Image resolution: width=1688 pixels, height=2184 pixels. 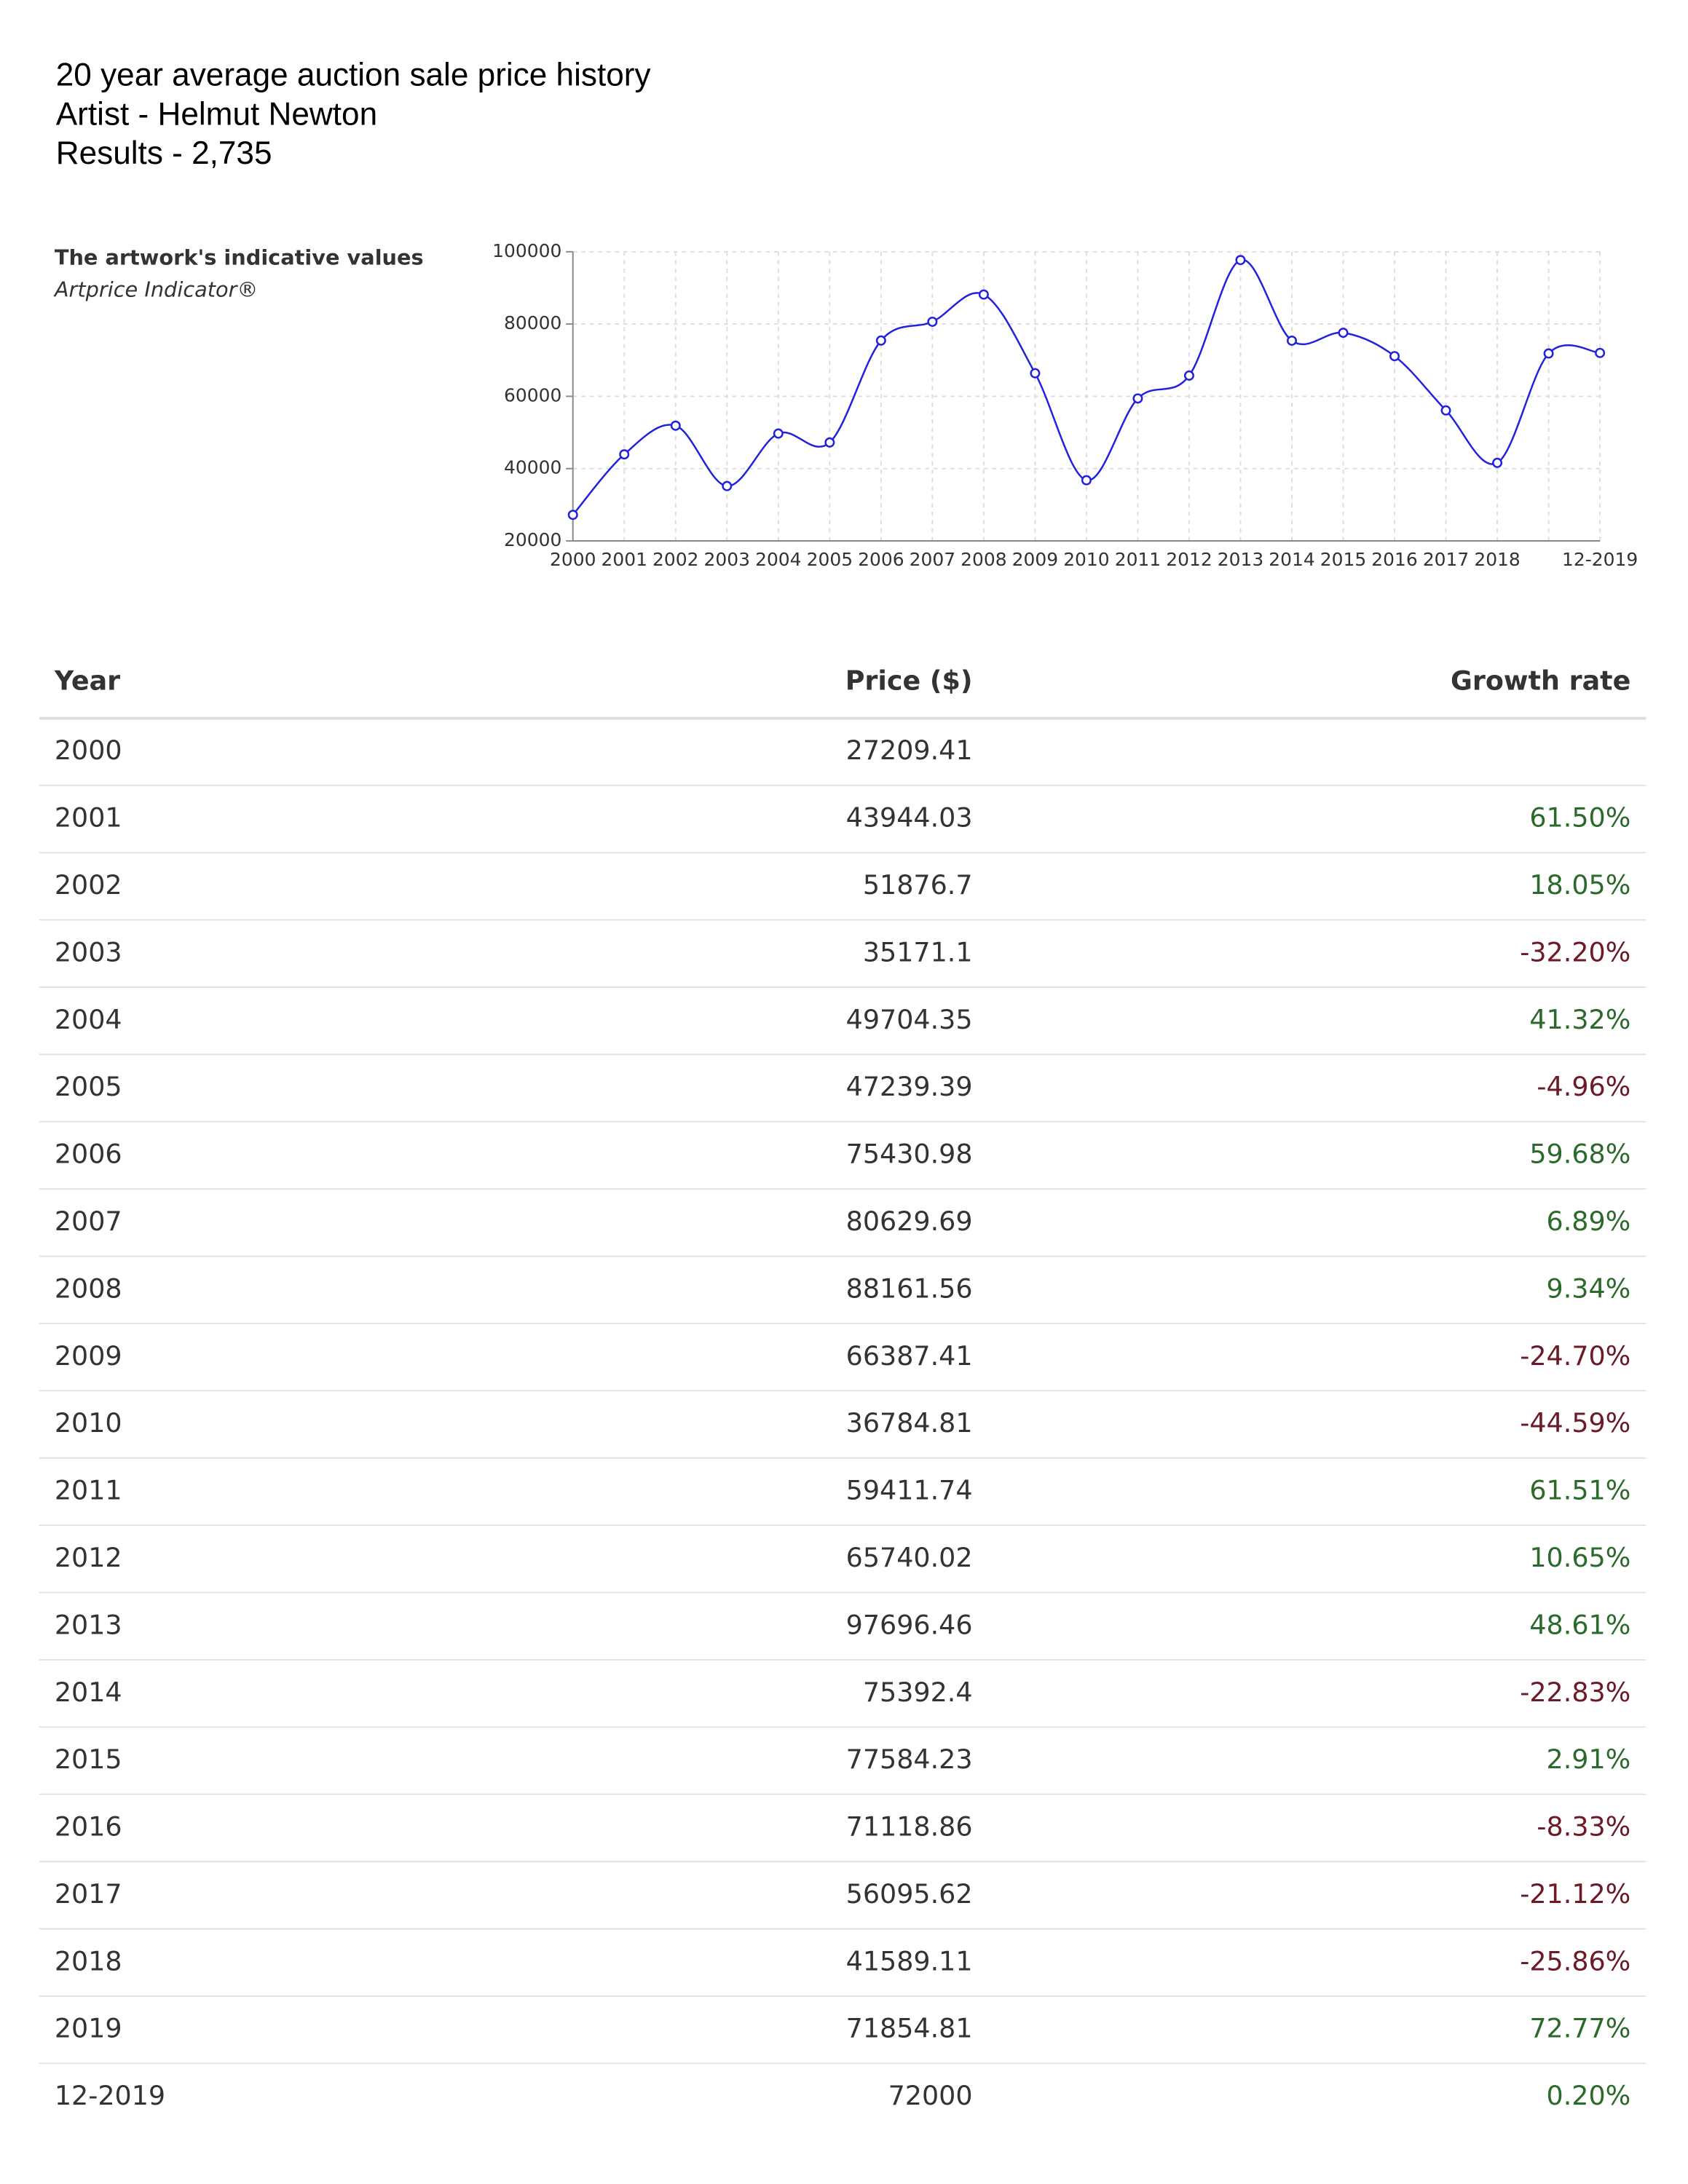 I want to click on y-tick-label: 40000, so click(x=532, y=467).